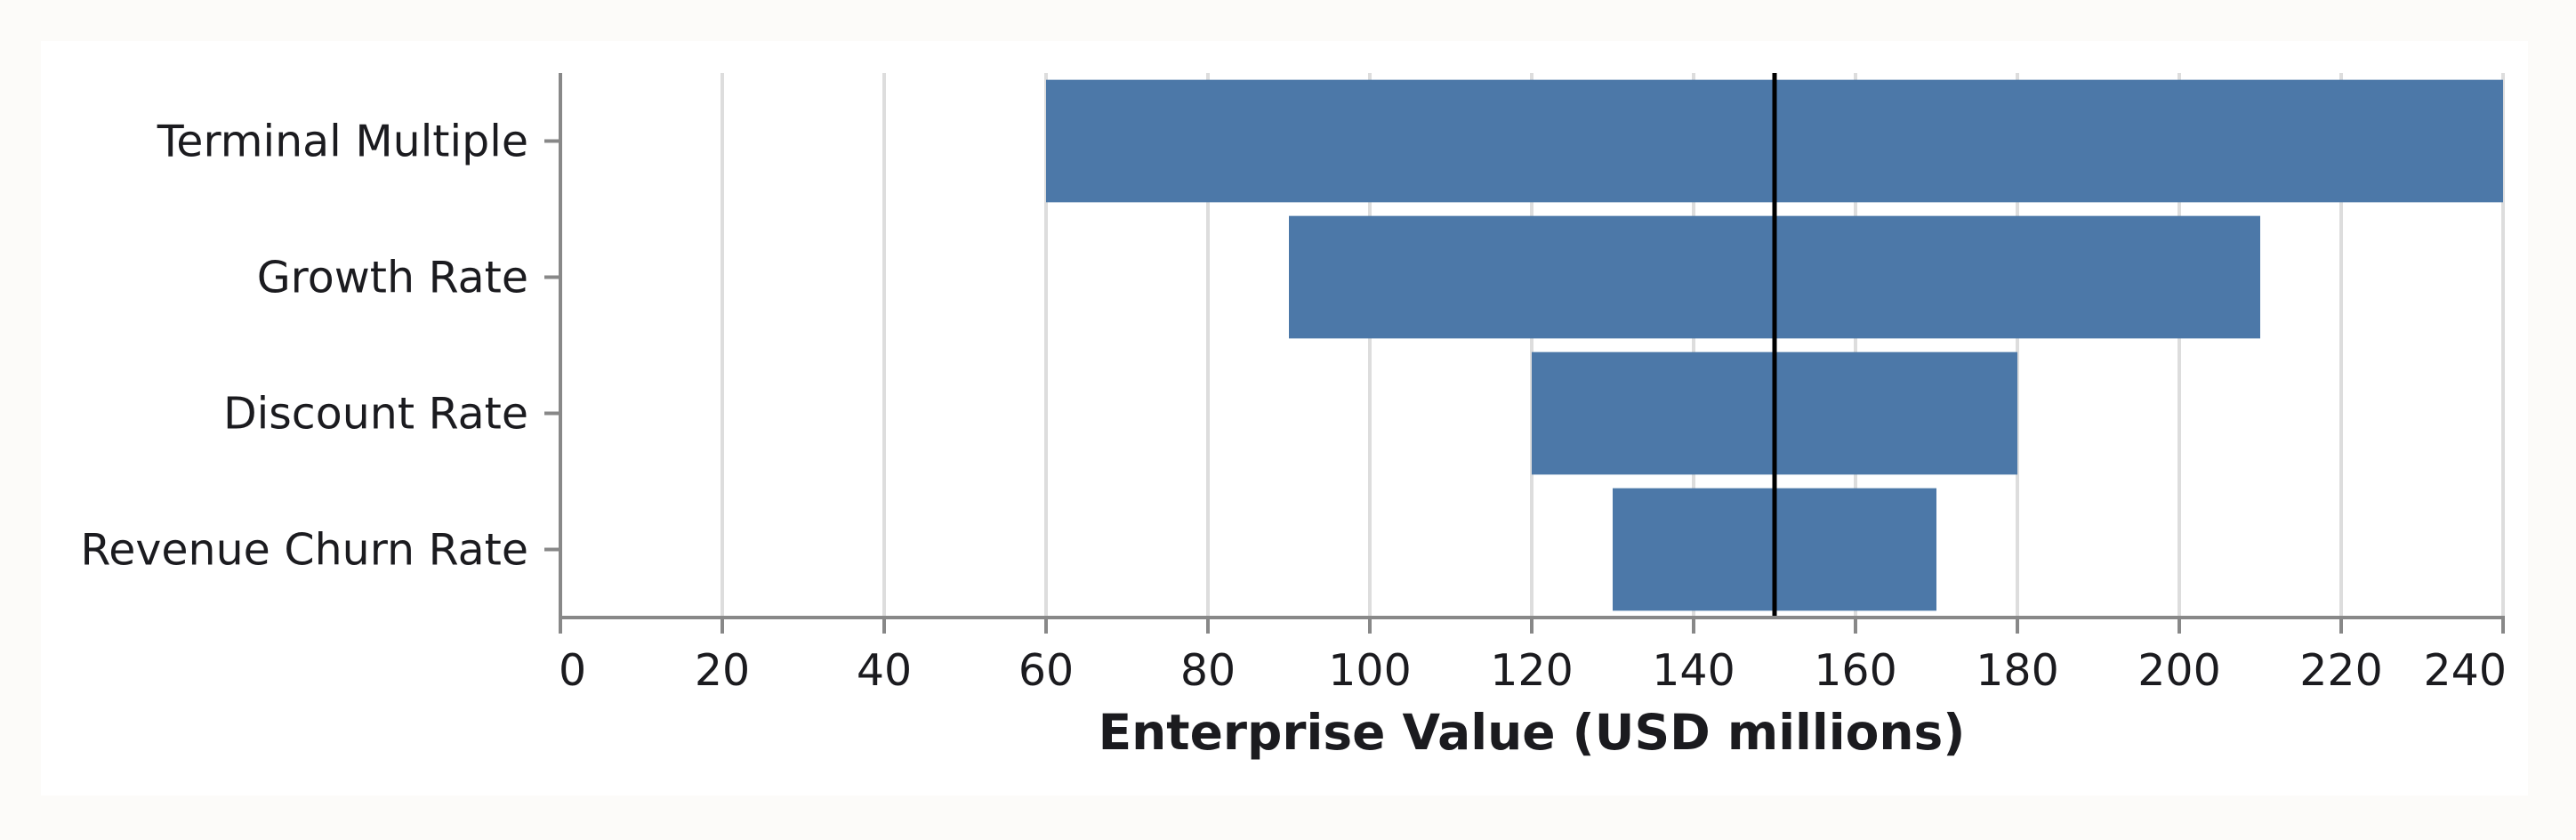 This screenshot has height=840, width=2576. I want to click on x-axis-title: Enterprise Value (USD millions), so click(1532, 732).